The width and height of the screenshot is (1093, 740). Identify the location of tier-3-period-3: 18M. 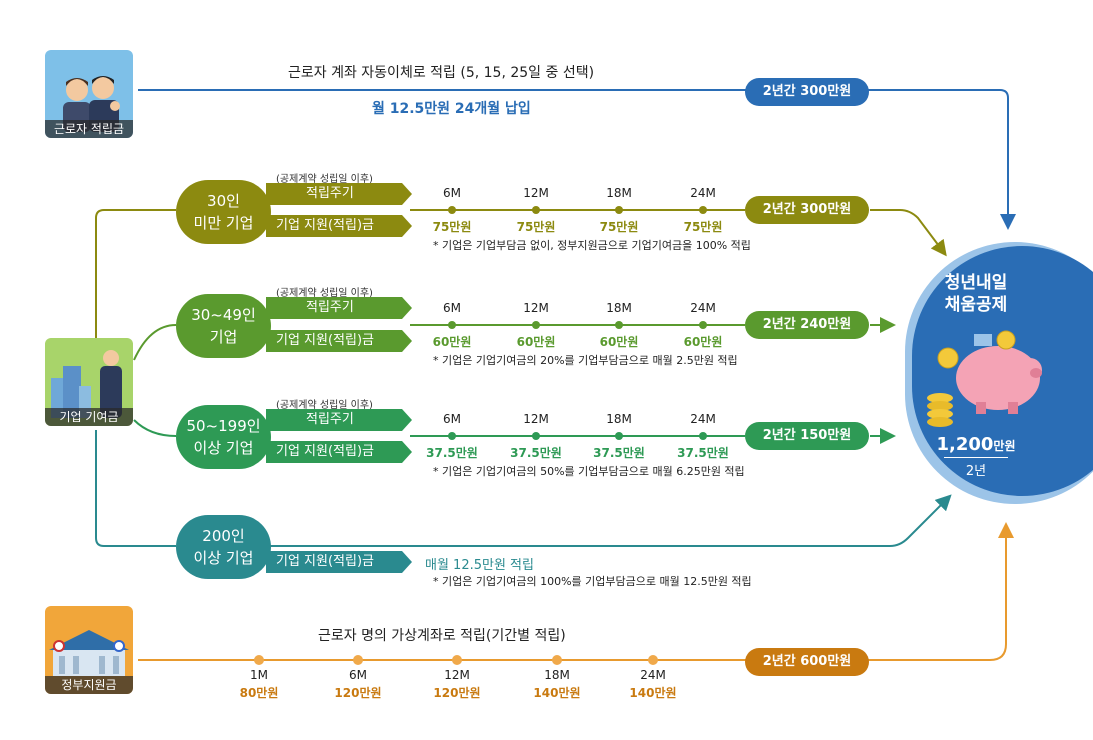
(619, 419).